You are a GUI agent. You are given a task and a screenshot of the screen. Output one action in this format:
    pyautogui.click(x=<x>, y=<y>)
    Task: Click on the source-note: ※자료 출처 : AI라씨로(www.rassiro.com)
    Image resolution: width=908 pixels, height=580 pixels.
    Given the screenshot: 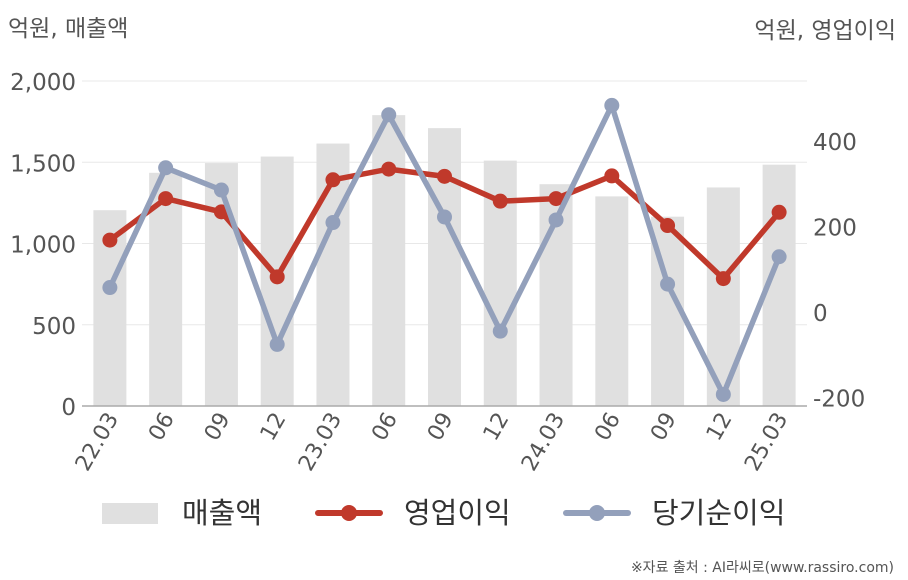 What is the action you would take?
    pyautogui.click(x=762, y=568)
    